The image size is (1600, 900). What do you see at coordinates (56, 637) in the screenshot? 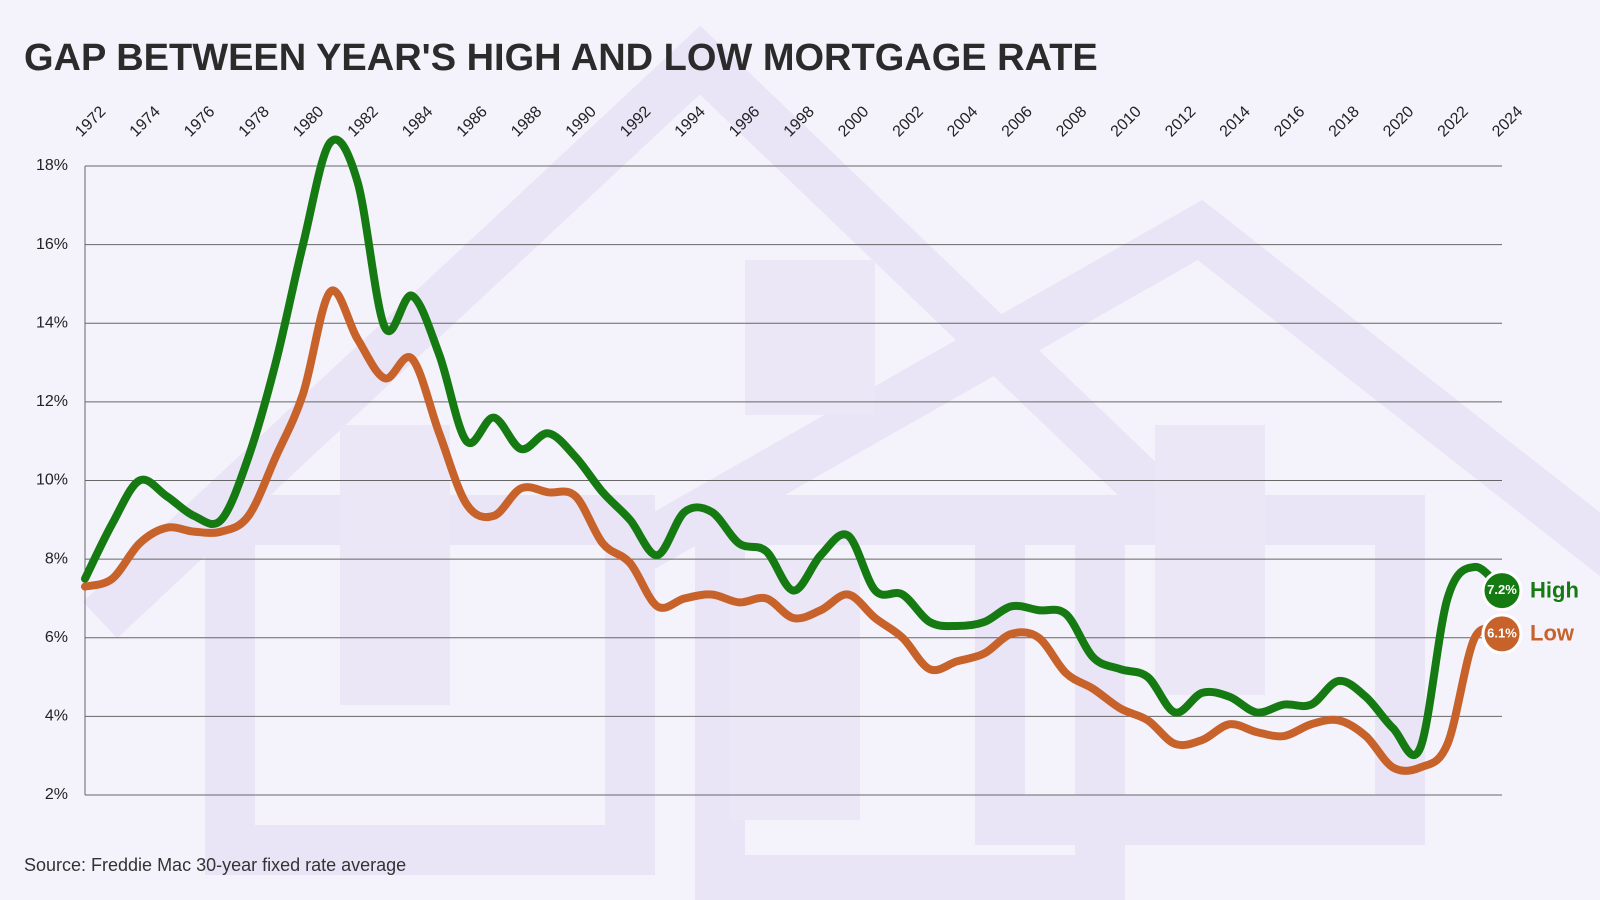
I see `y-tick-label: 6%` at bounding box center [56, 637].